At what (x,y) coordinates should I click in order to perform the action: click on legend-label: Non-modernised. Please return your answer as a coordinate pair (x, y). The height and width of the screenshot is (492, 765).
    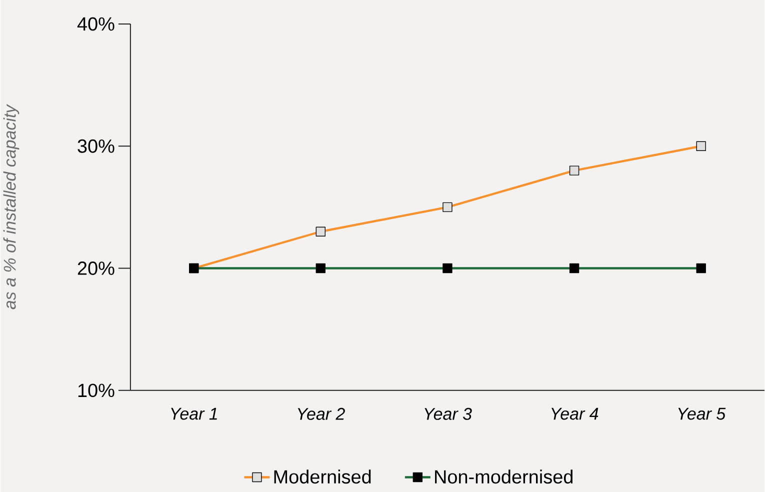
    Looking at the image, I should click on (503, 477).